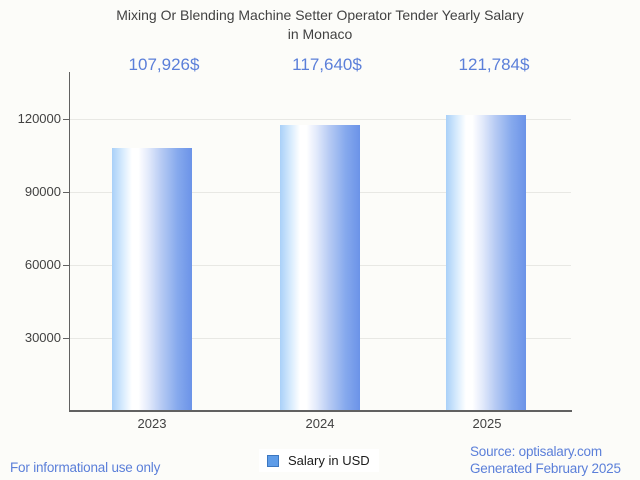  What do you see at coordinates (486, 262) in the screenshot?
I see `bar-2025` at bounding box center [486, 262].